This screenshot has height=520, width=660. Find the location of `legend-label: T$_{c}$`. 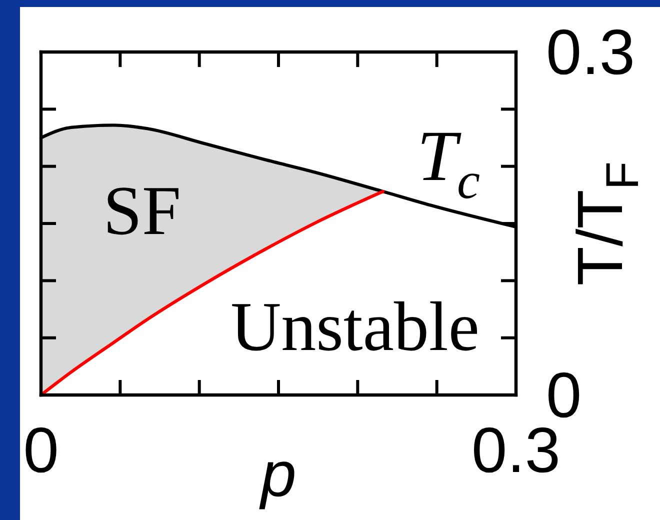

legend-label: T$_{c}$ is located at coordinates (448, 163).